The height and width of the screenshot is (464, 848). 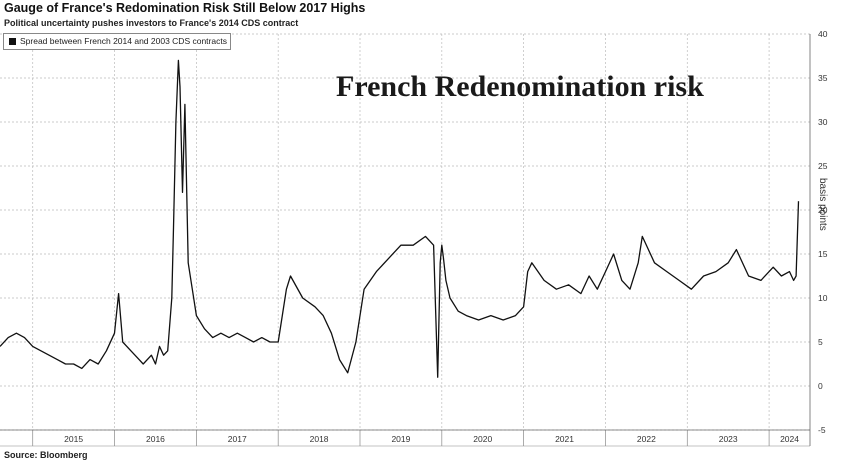 What do you see at coordinates (823, 122) in the screenshot?
I see `y-tick-label: 30` at bounding box center [823, 122].